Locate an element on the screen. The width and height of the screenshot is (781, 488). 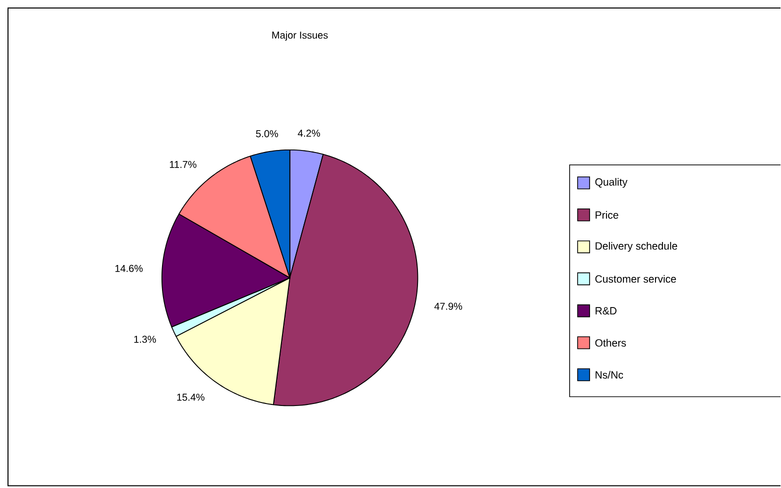
data-label: 1.3% is located at coordinates (145, 339).